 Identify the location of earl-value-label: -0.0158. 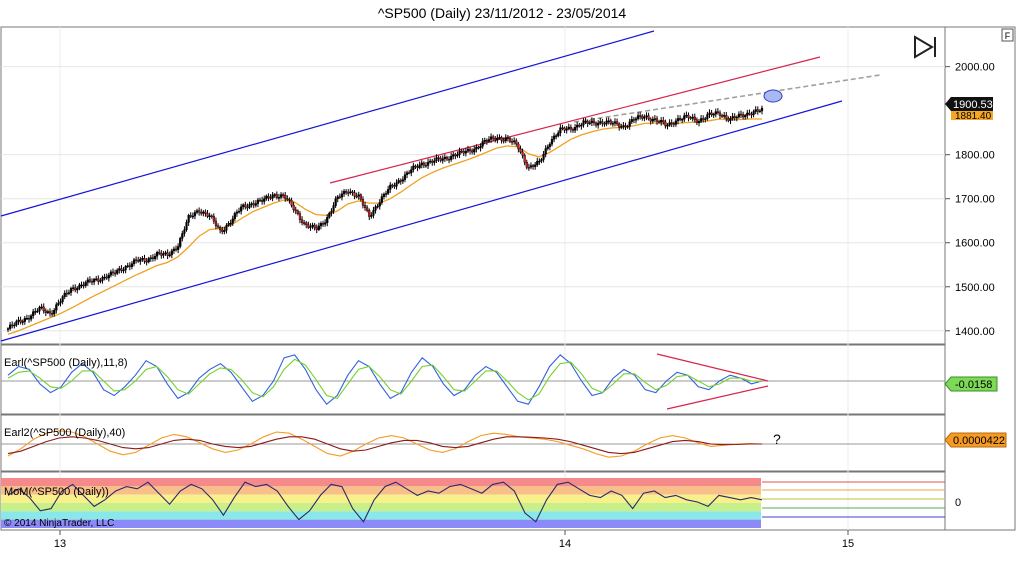
(971, 384).